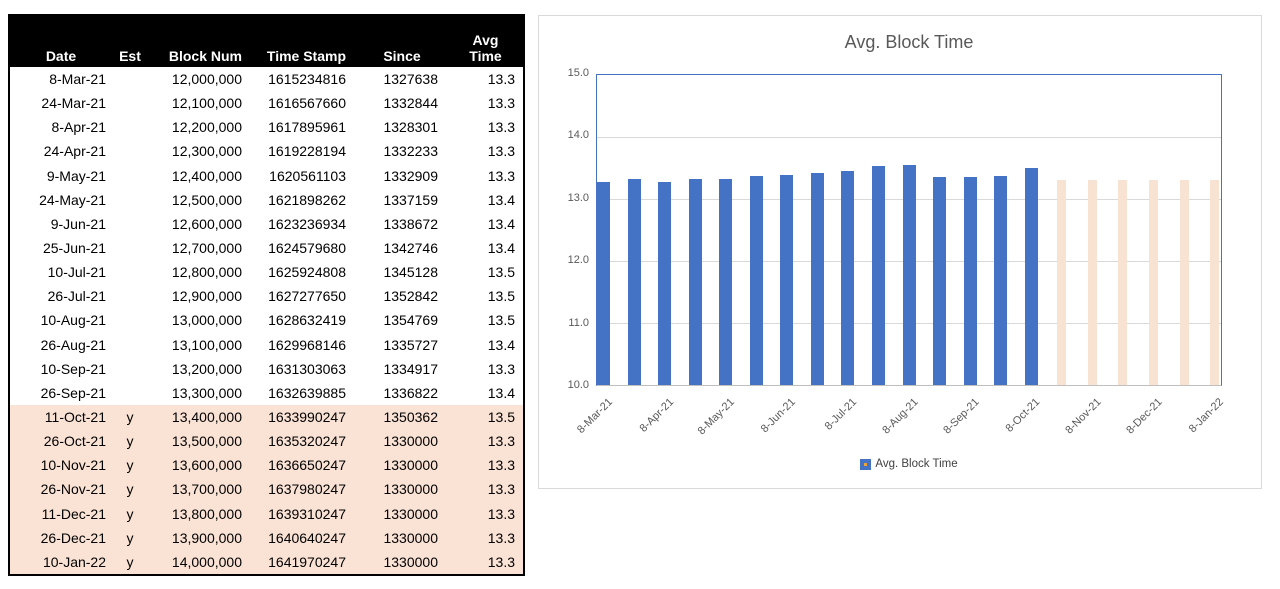 The height and width of the screenshot is (589, 1280). What do you see at coordinates (307, 296) in the screenshot?
I see `cell-time-stamp: 1627277650` at bounding box center [307, 296].